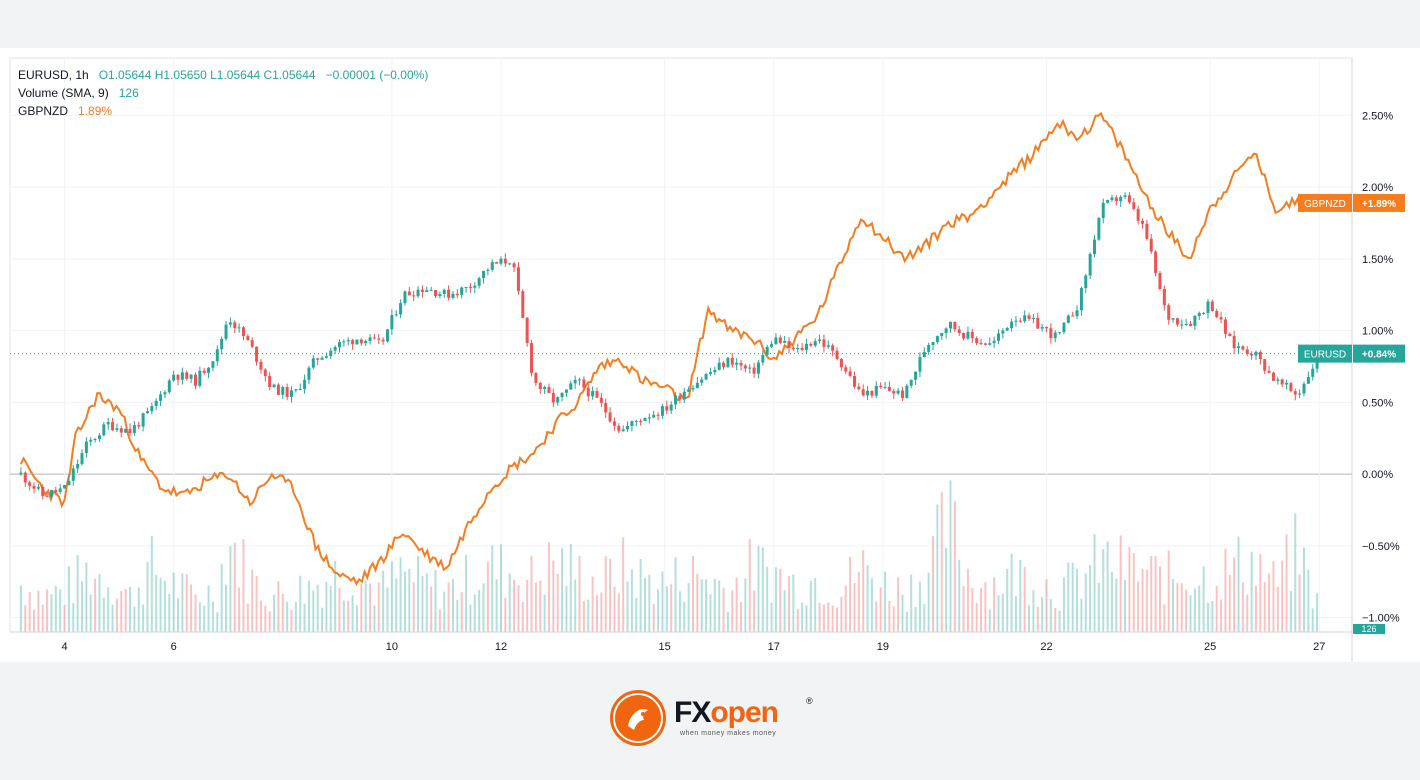 The image size is (1420, 780). I want to click on volume-tag: 126, so click(1369, 629).